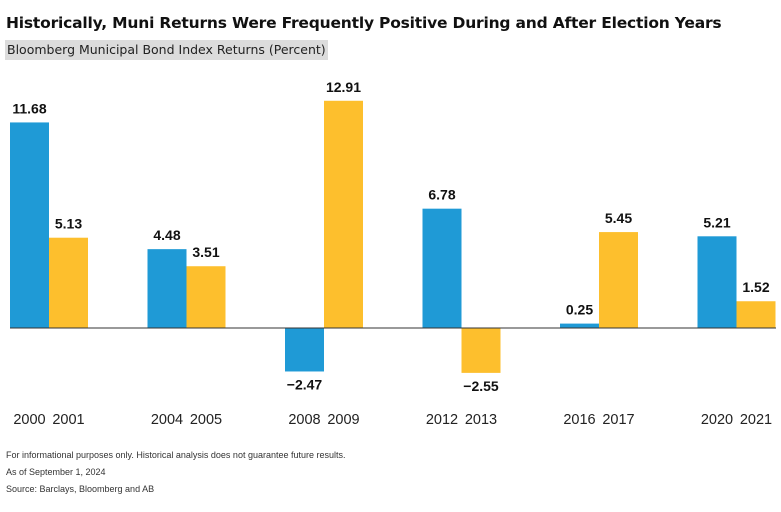 This screenshot has width=781, height=512. I want to click on x-tick-label-2005: 2005, so click(206, 420).